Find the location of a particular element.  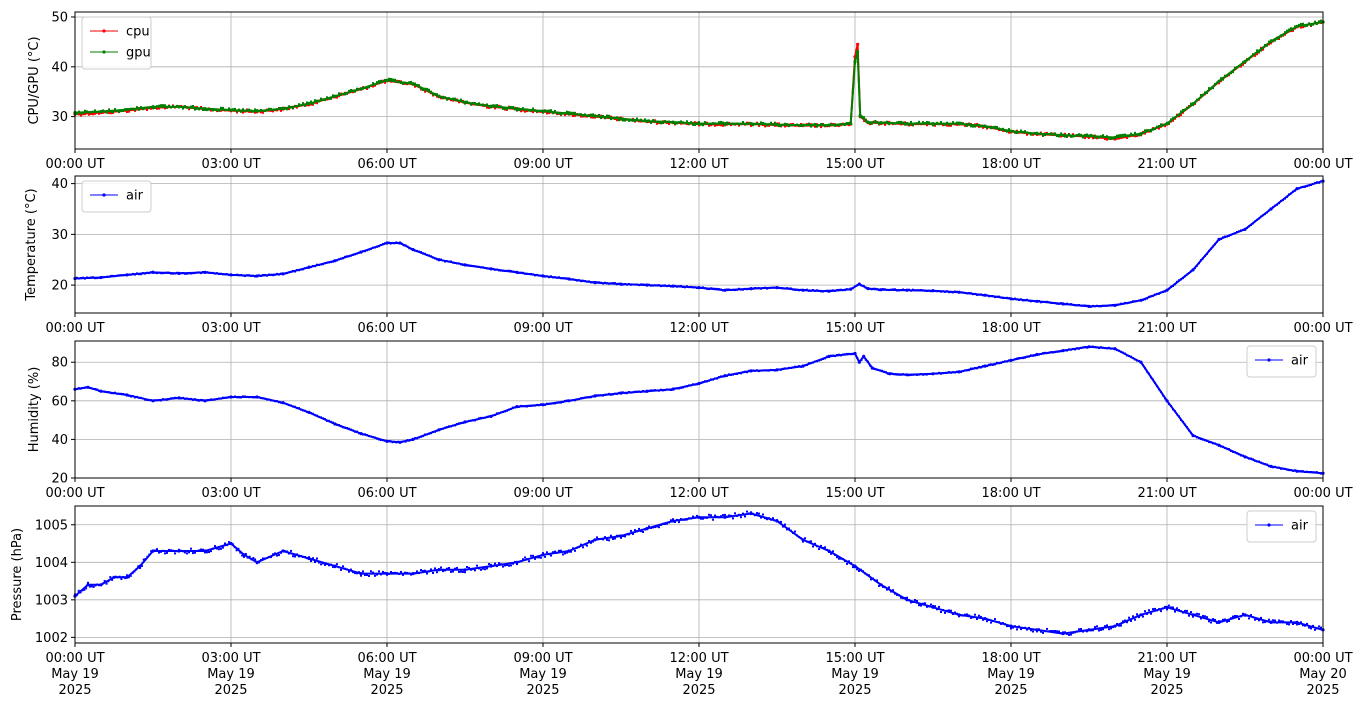

x-tick-label-line: 2025 is located at coordinates (230, 690).